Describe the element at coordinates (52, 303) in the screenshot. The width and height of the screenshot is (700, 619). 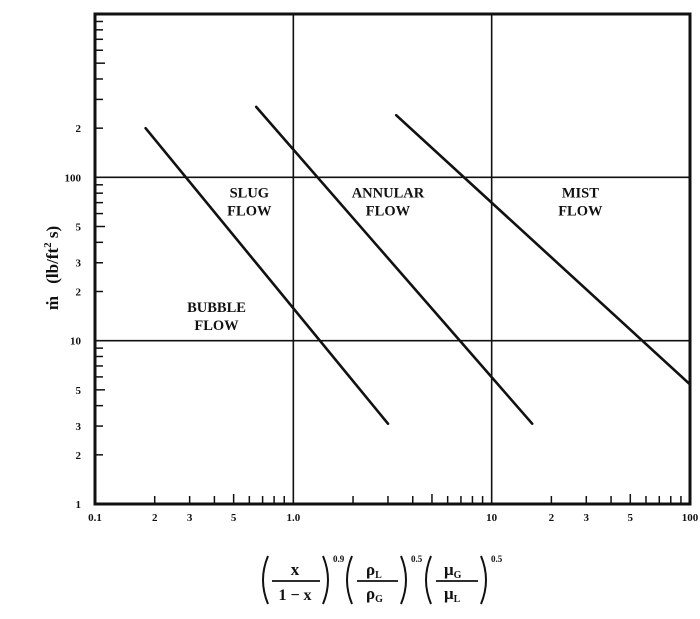
I see `y-axis-symbol: ṁ` at that location.